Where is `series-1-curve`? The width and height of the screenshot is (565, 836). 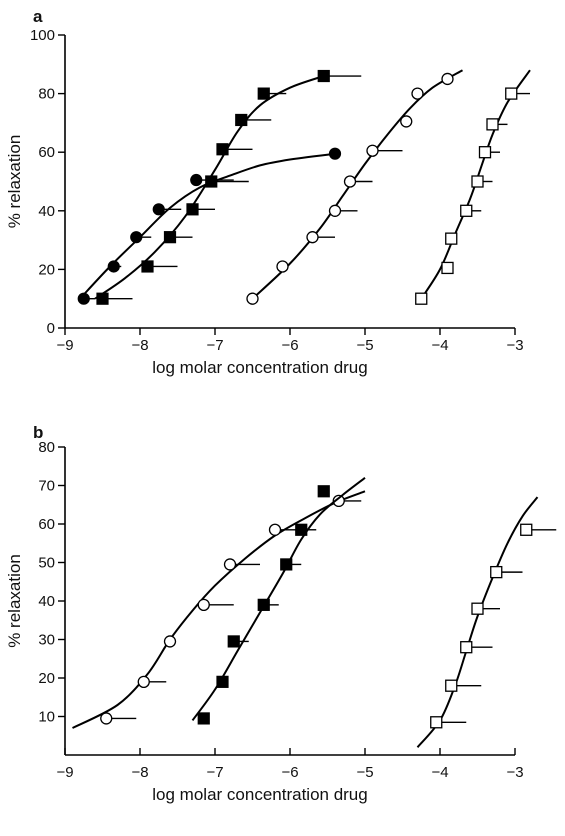
series-1-curve is located at coordinates (209, 187).